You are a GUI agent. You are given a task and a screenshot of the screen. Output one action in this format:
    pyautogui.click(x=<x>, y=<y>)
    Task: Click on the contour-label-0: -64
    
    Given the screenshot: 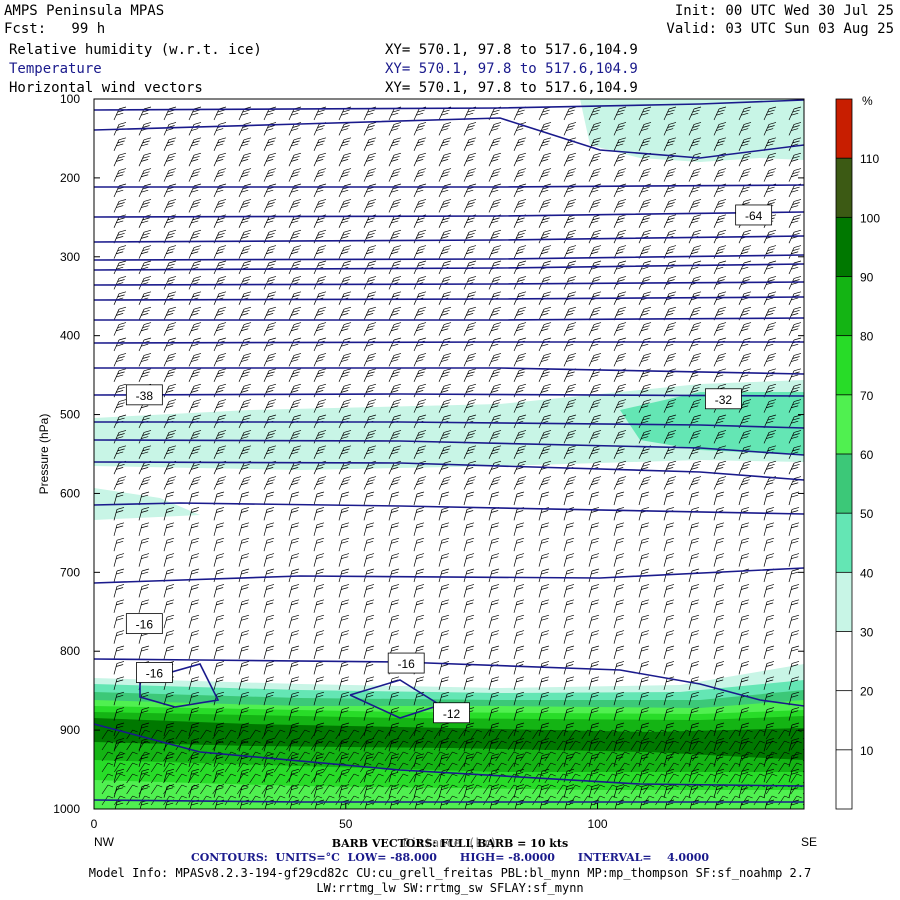 What is the action you would take?
    pyautogui.click(x=754, y=216)
    